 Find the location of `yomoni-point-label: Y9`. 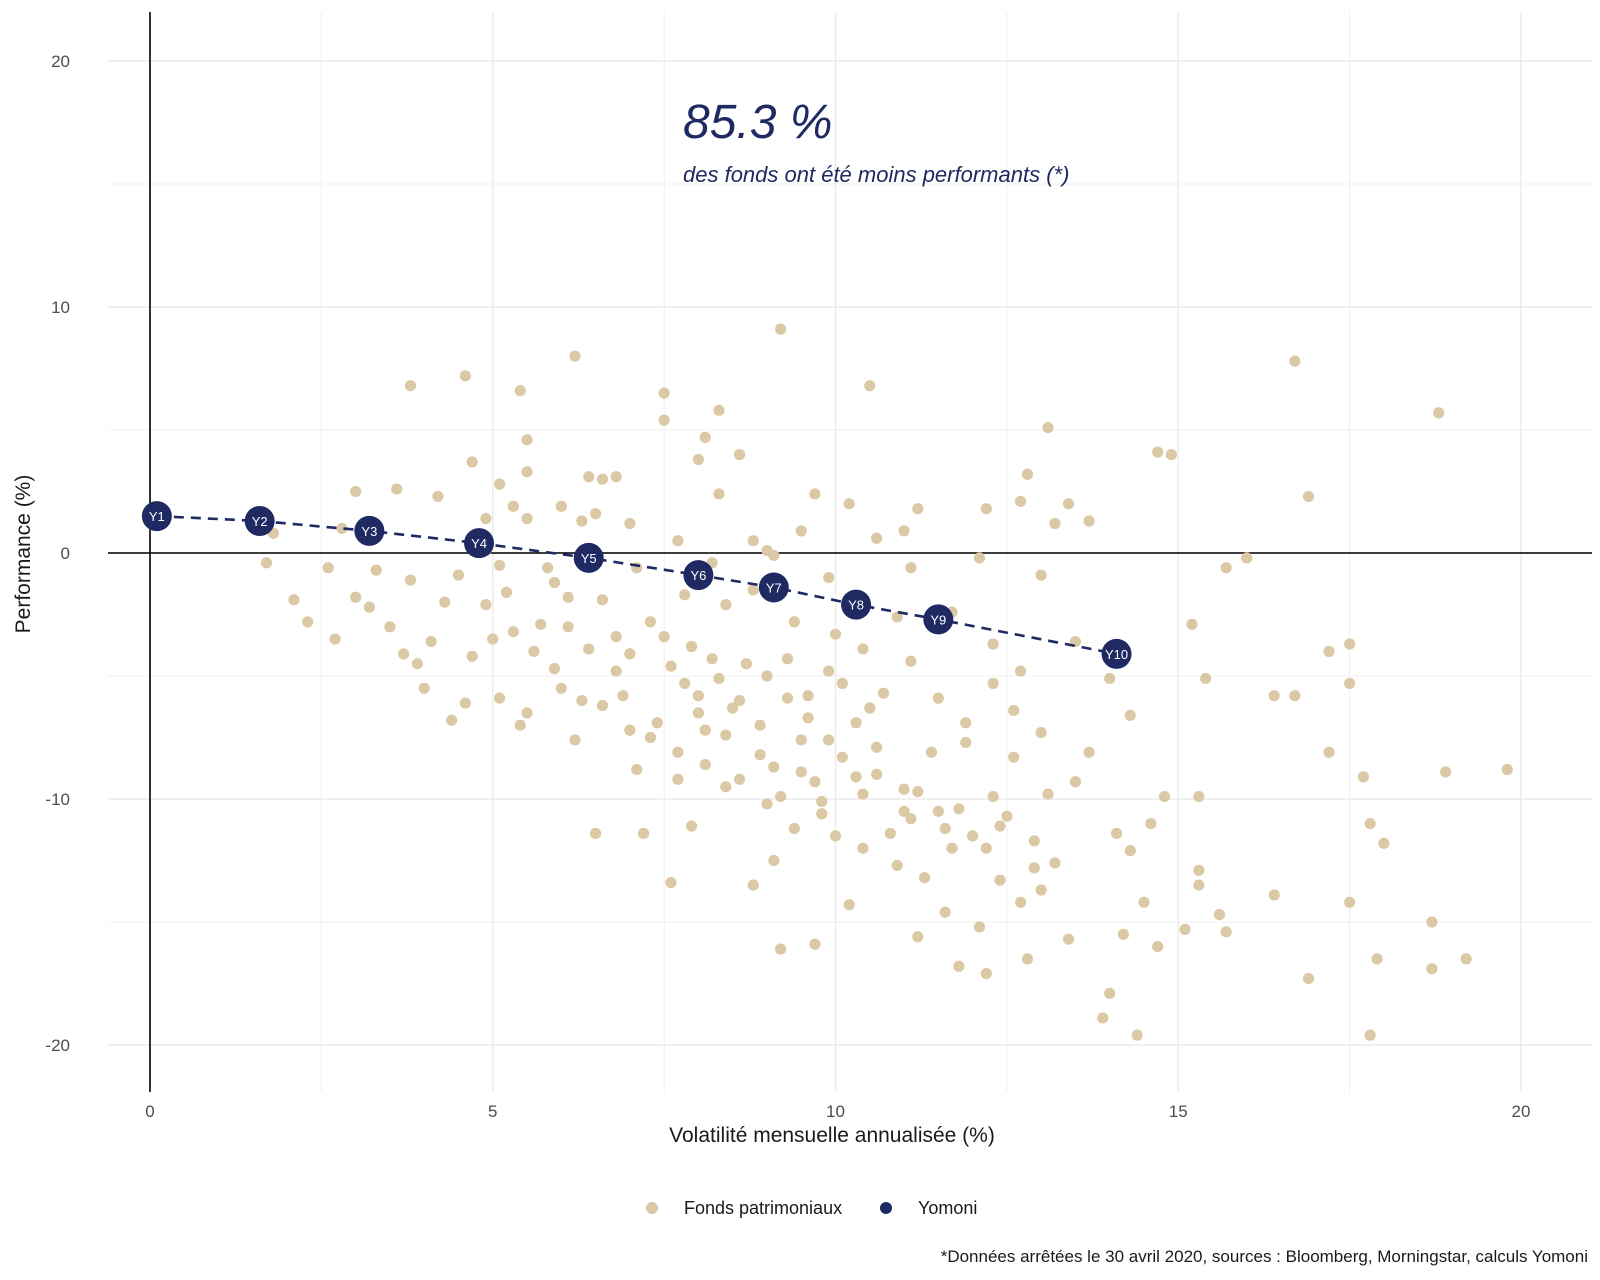

yomoni-point-label: Y9 is located at coordinates (938, 619).